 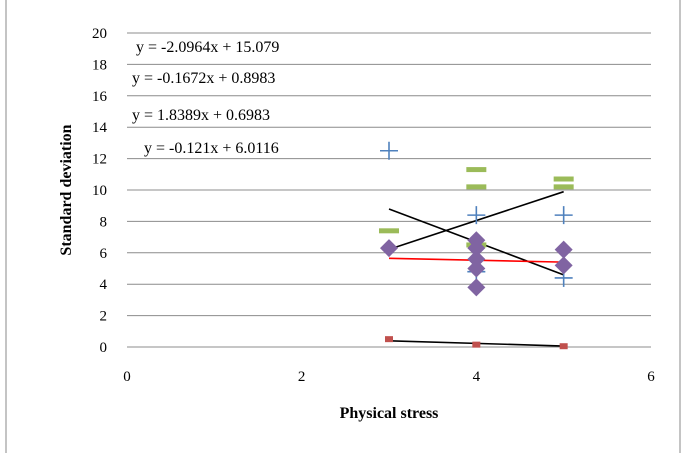 What do you see at coordinates (389, 377) in the screenshot?
I see `x-tick-labels: 0 2 4 6` at bounding box center [389, 377].